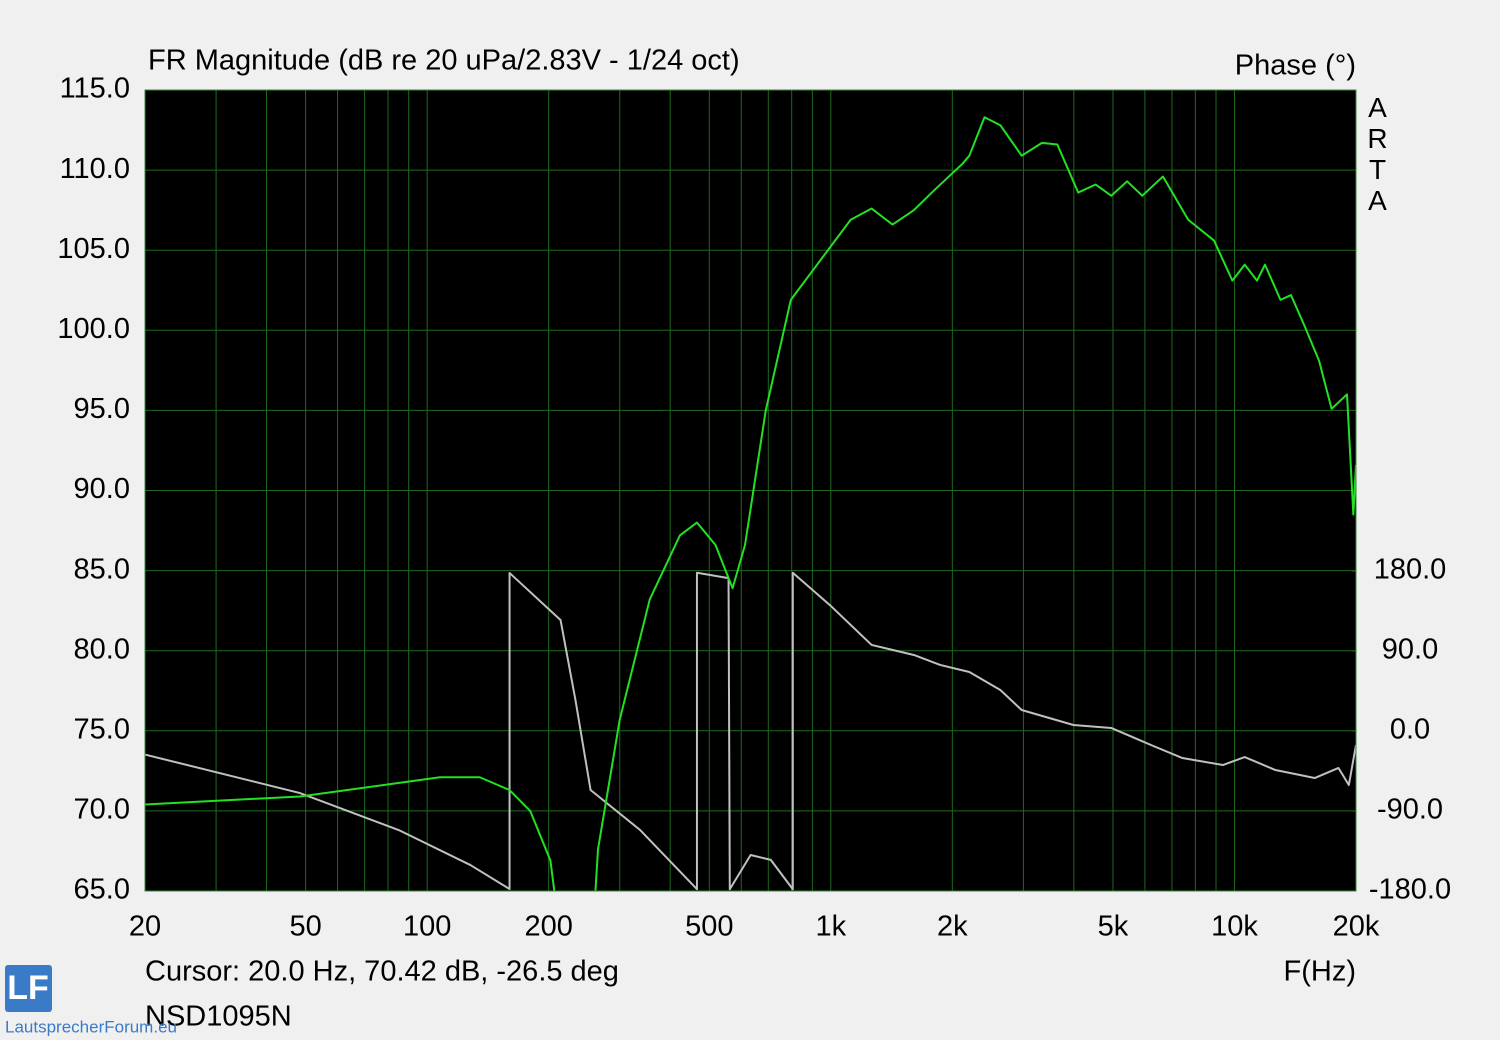  I want to click on side-label: ARTA, so click(1377, 154).